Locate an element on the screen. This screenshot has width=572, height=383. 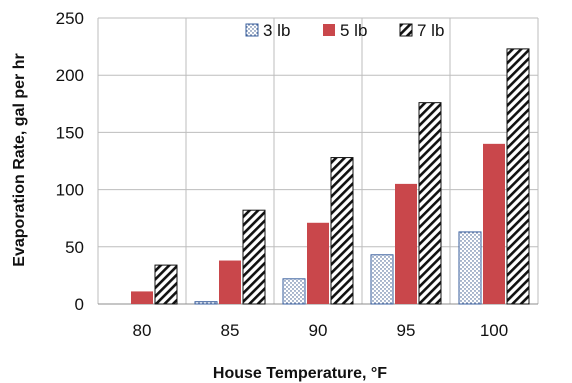
x-tick-label: 95 is located at coordinates (406, 330).